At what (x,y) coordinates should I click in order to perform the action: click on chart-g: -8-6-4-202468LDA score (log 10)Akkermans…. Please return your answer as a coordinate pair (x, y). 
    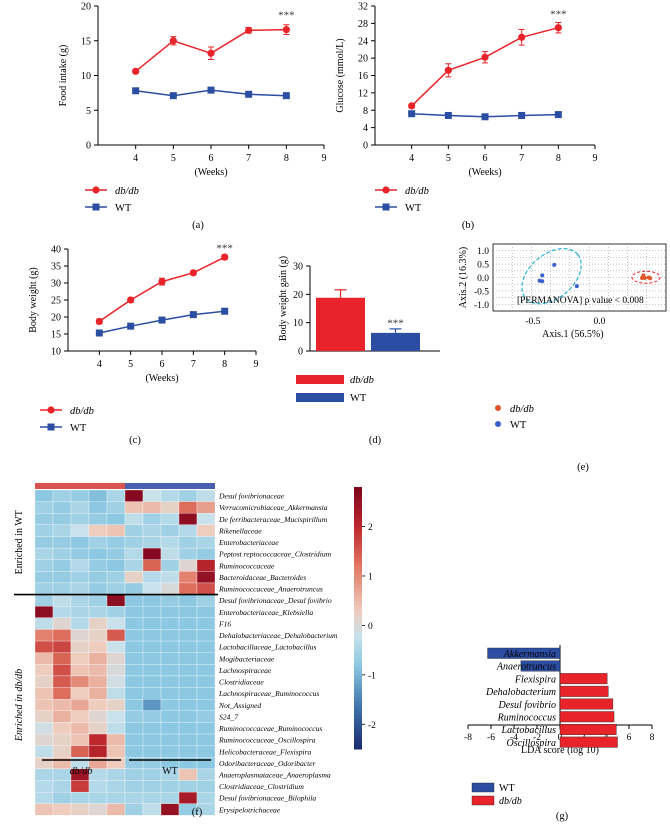
    Looking at the image, I should click on (559, 733).